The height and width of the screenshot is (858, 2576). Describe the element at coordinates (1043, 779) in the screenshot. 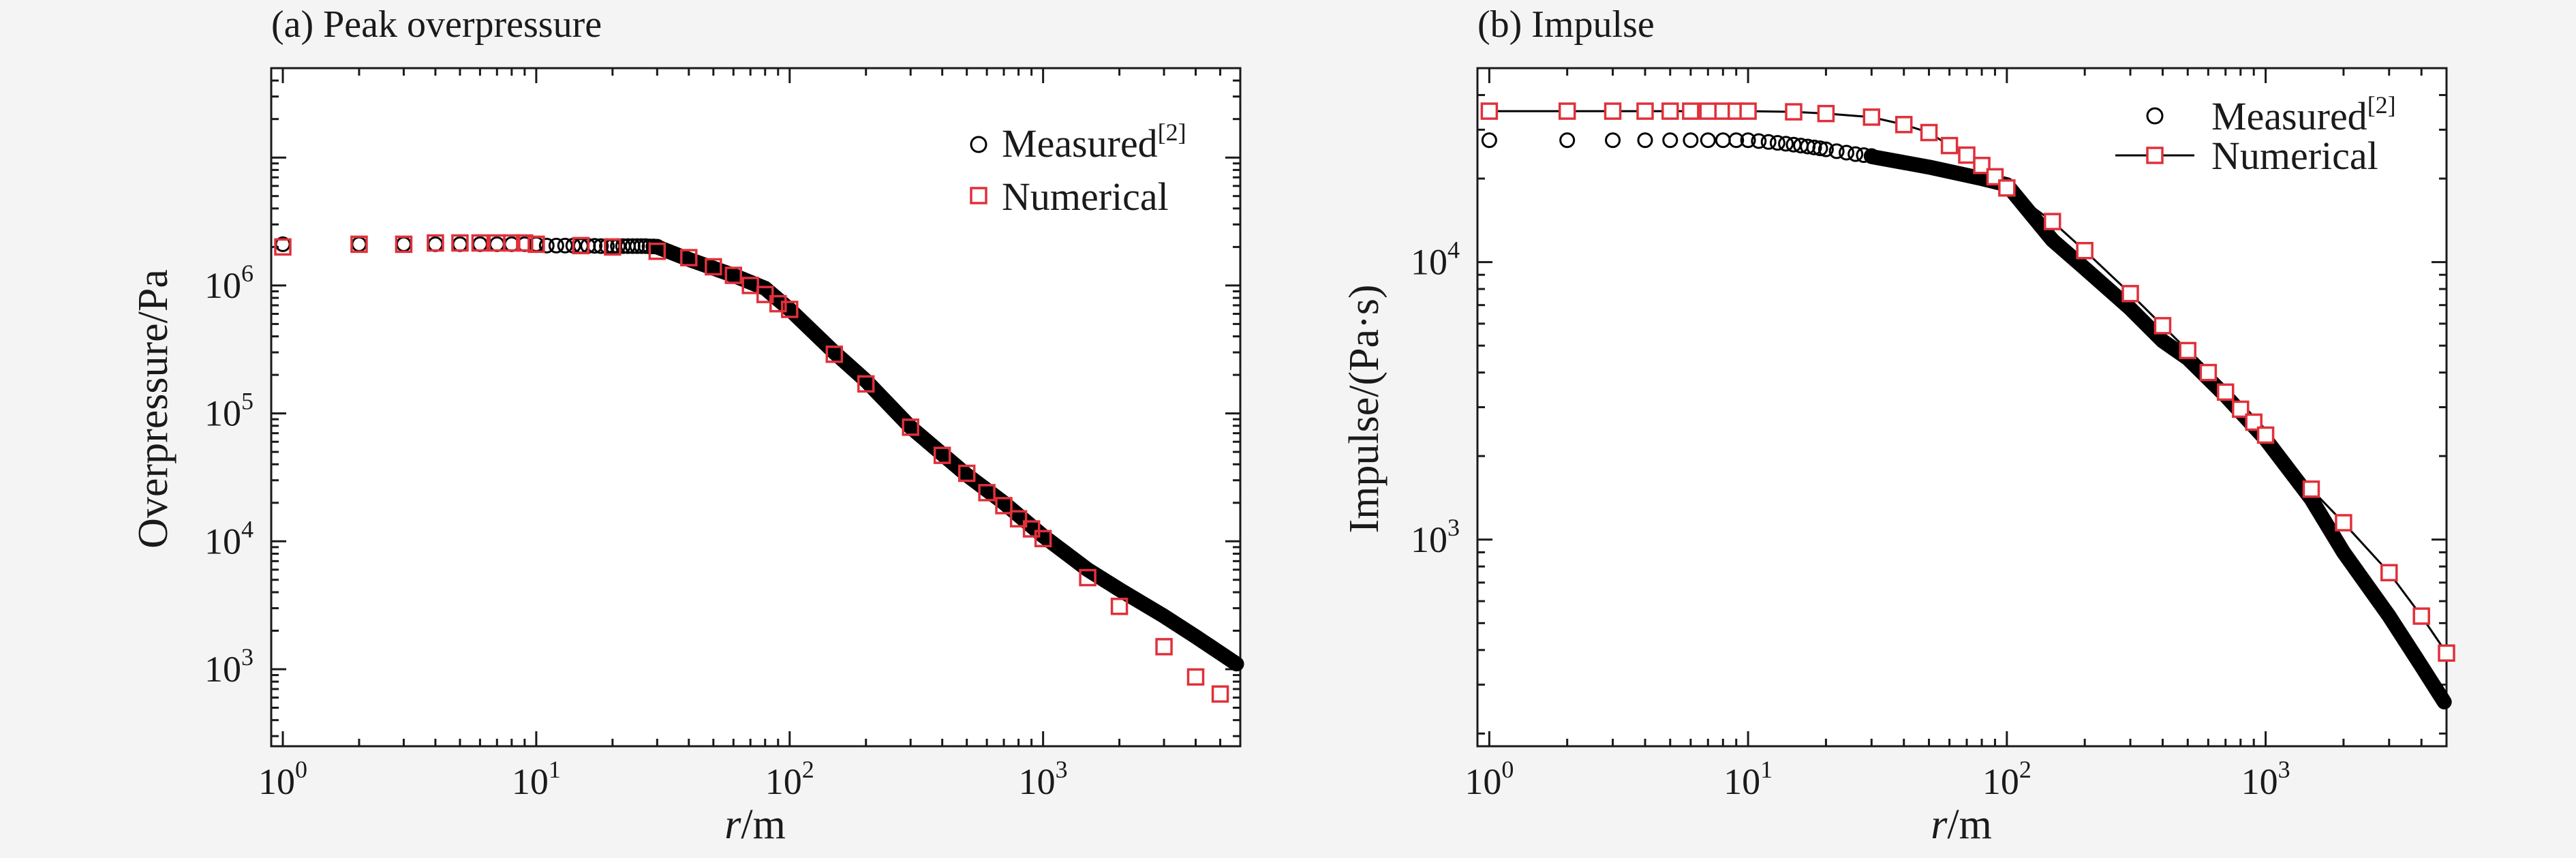

I see `x-tick-label: 10³` at that location.